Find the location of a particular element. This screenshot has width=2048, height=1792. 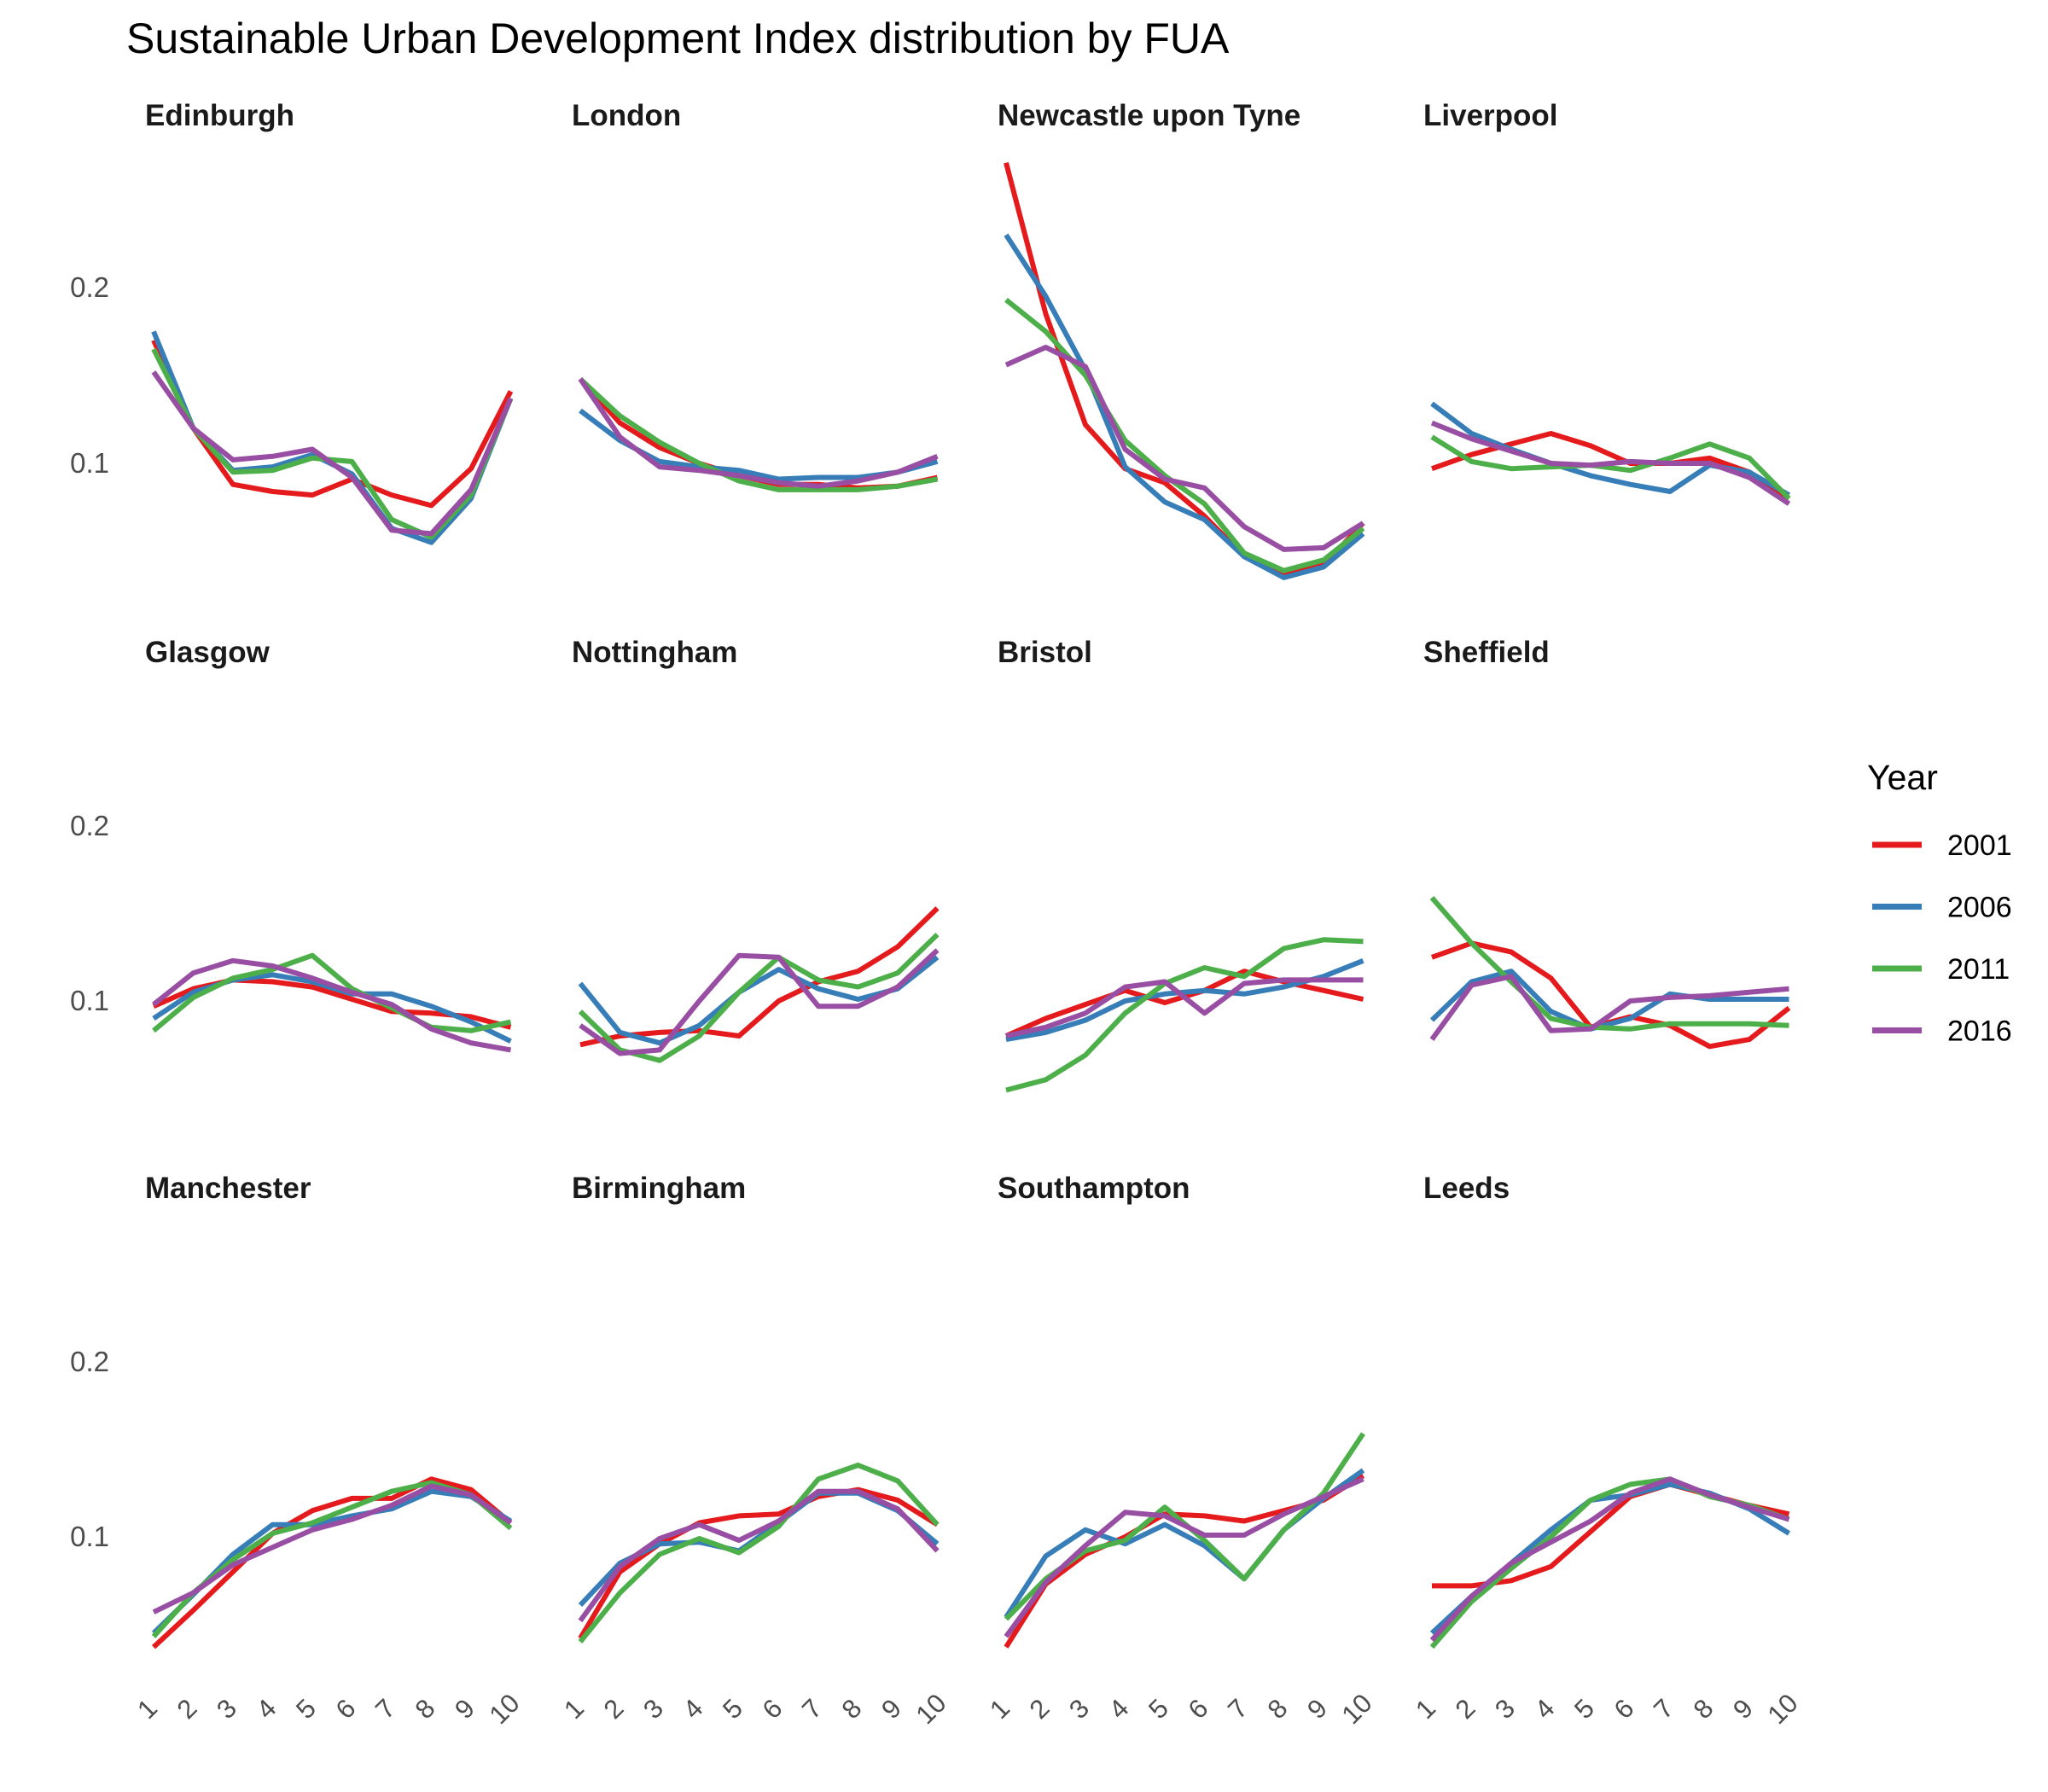

facet-title: Newcastle upon Tyne is located at coordinates (1149, 116).